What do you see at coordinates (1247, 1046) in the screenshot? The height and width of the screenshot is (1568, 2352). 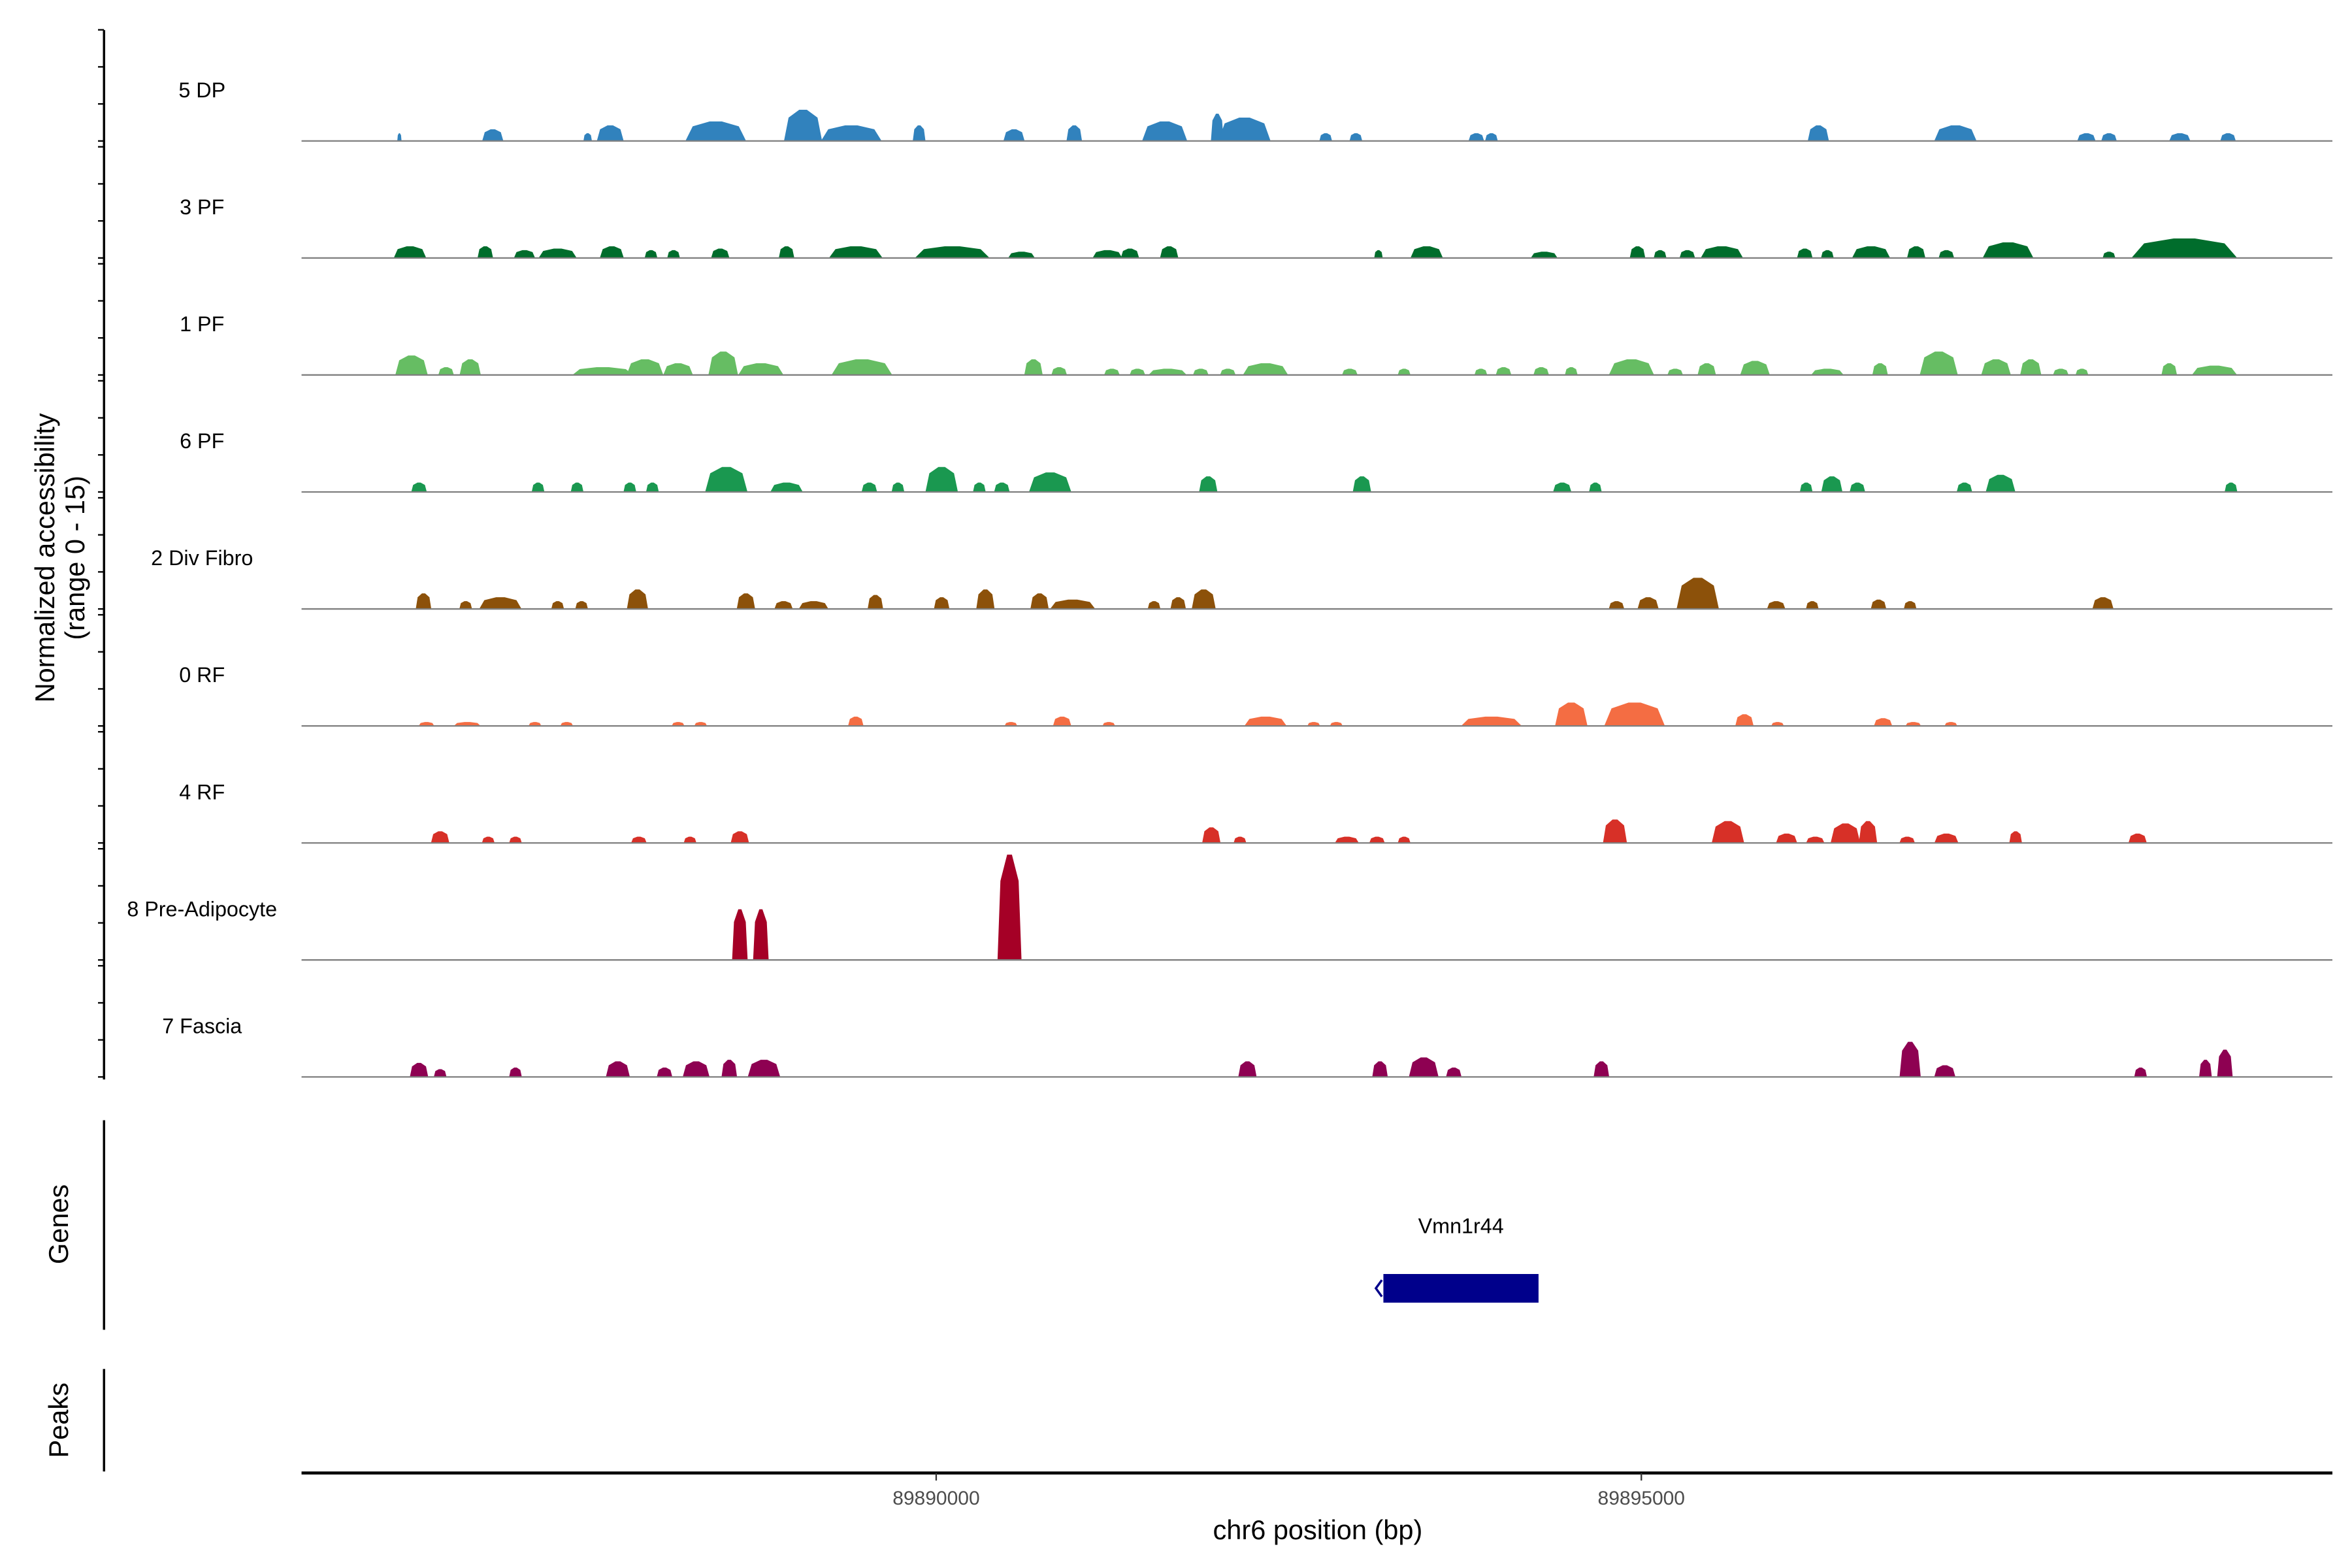 I see `track-7-fascia: 7 Fascia` at bounding box center [1247, 1046].